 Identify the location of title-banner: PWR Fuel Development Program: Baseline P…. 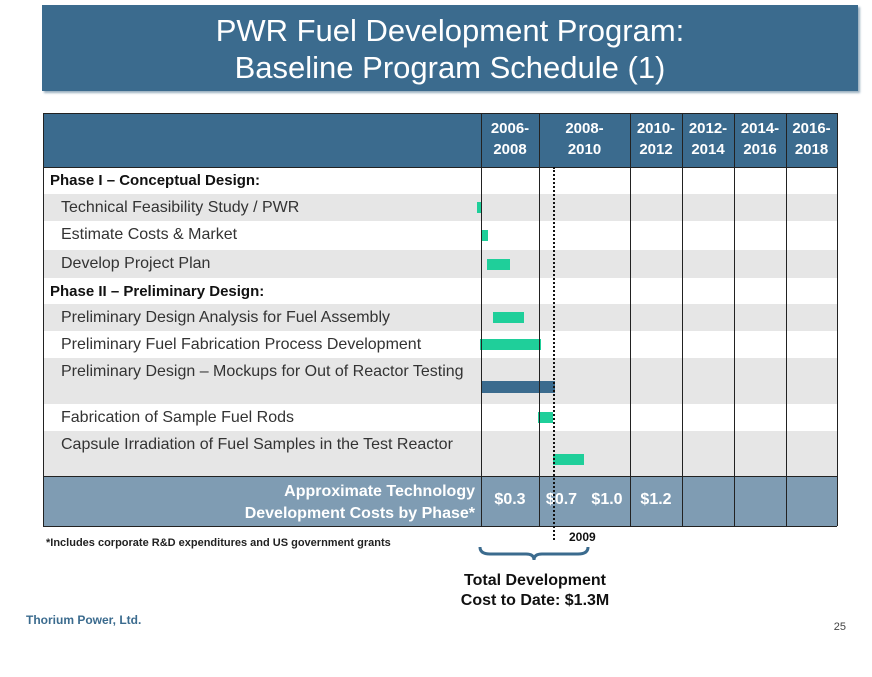
(450, 48).